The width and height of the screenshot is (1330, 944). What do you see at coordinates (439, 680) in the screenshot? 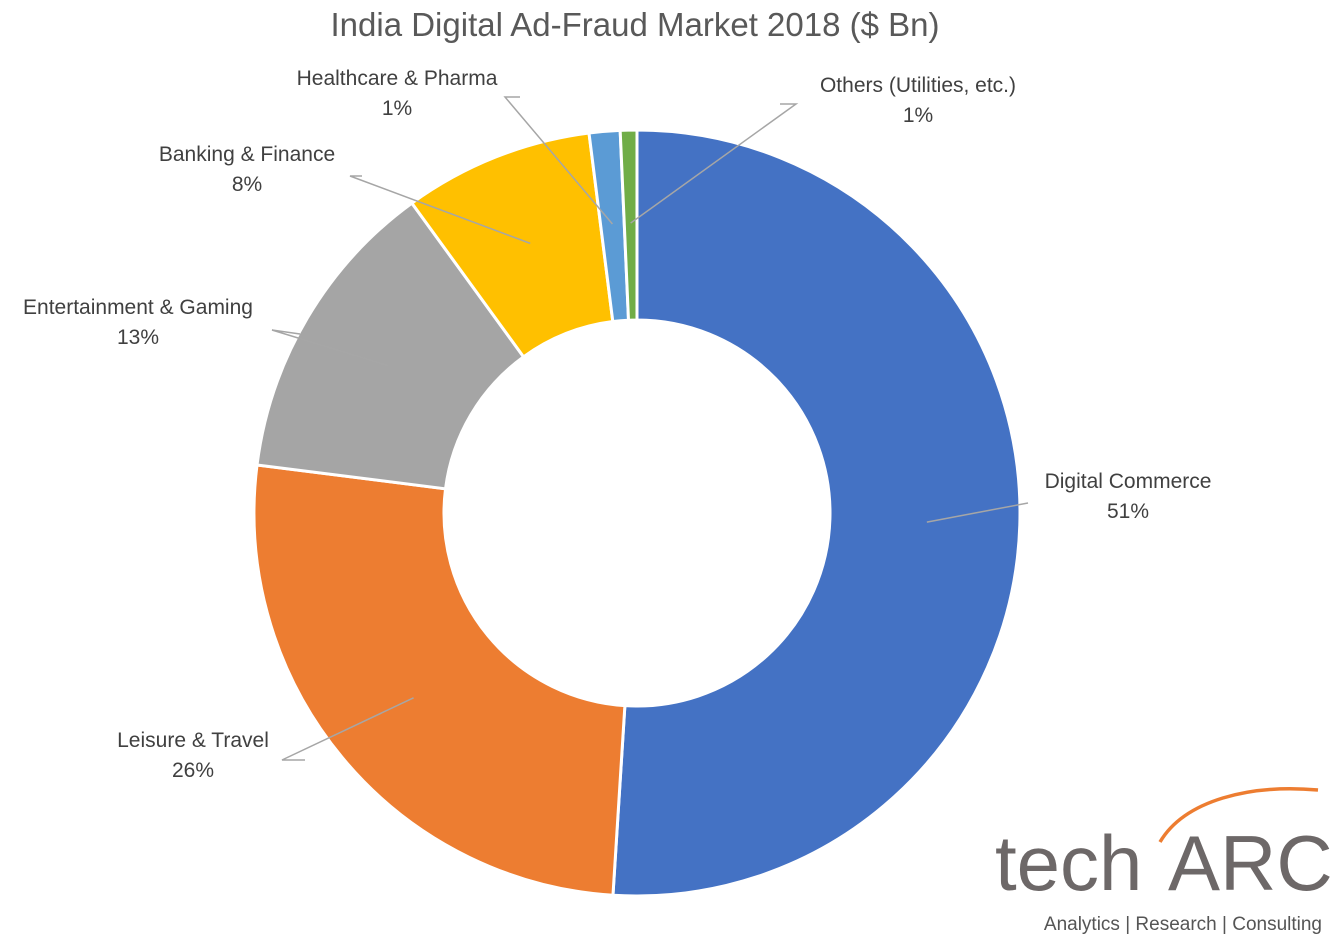
I see `slice-leisure-travel` at bounding box center [439, 680].